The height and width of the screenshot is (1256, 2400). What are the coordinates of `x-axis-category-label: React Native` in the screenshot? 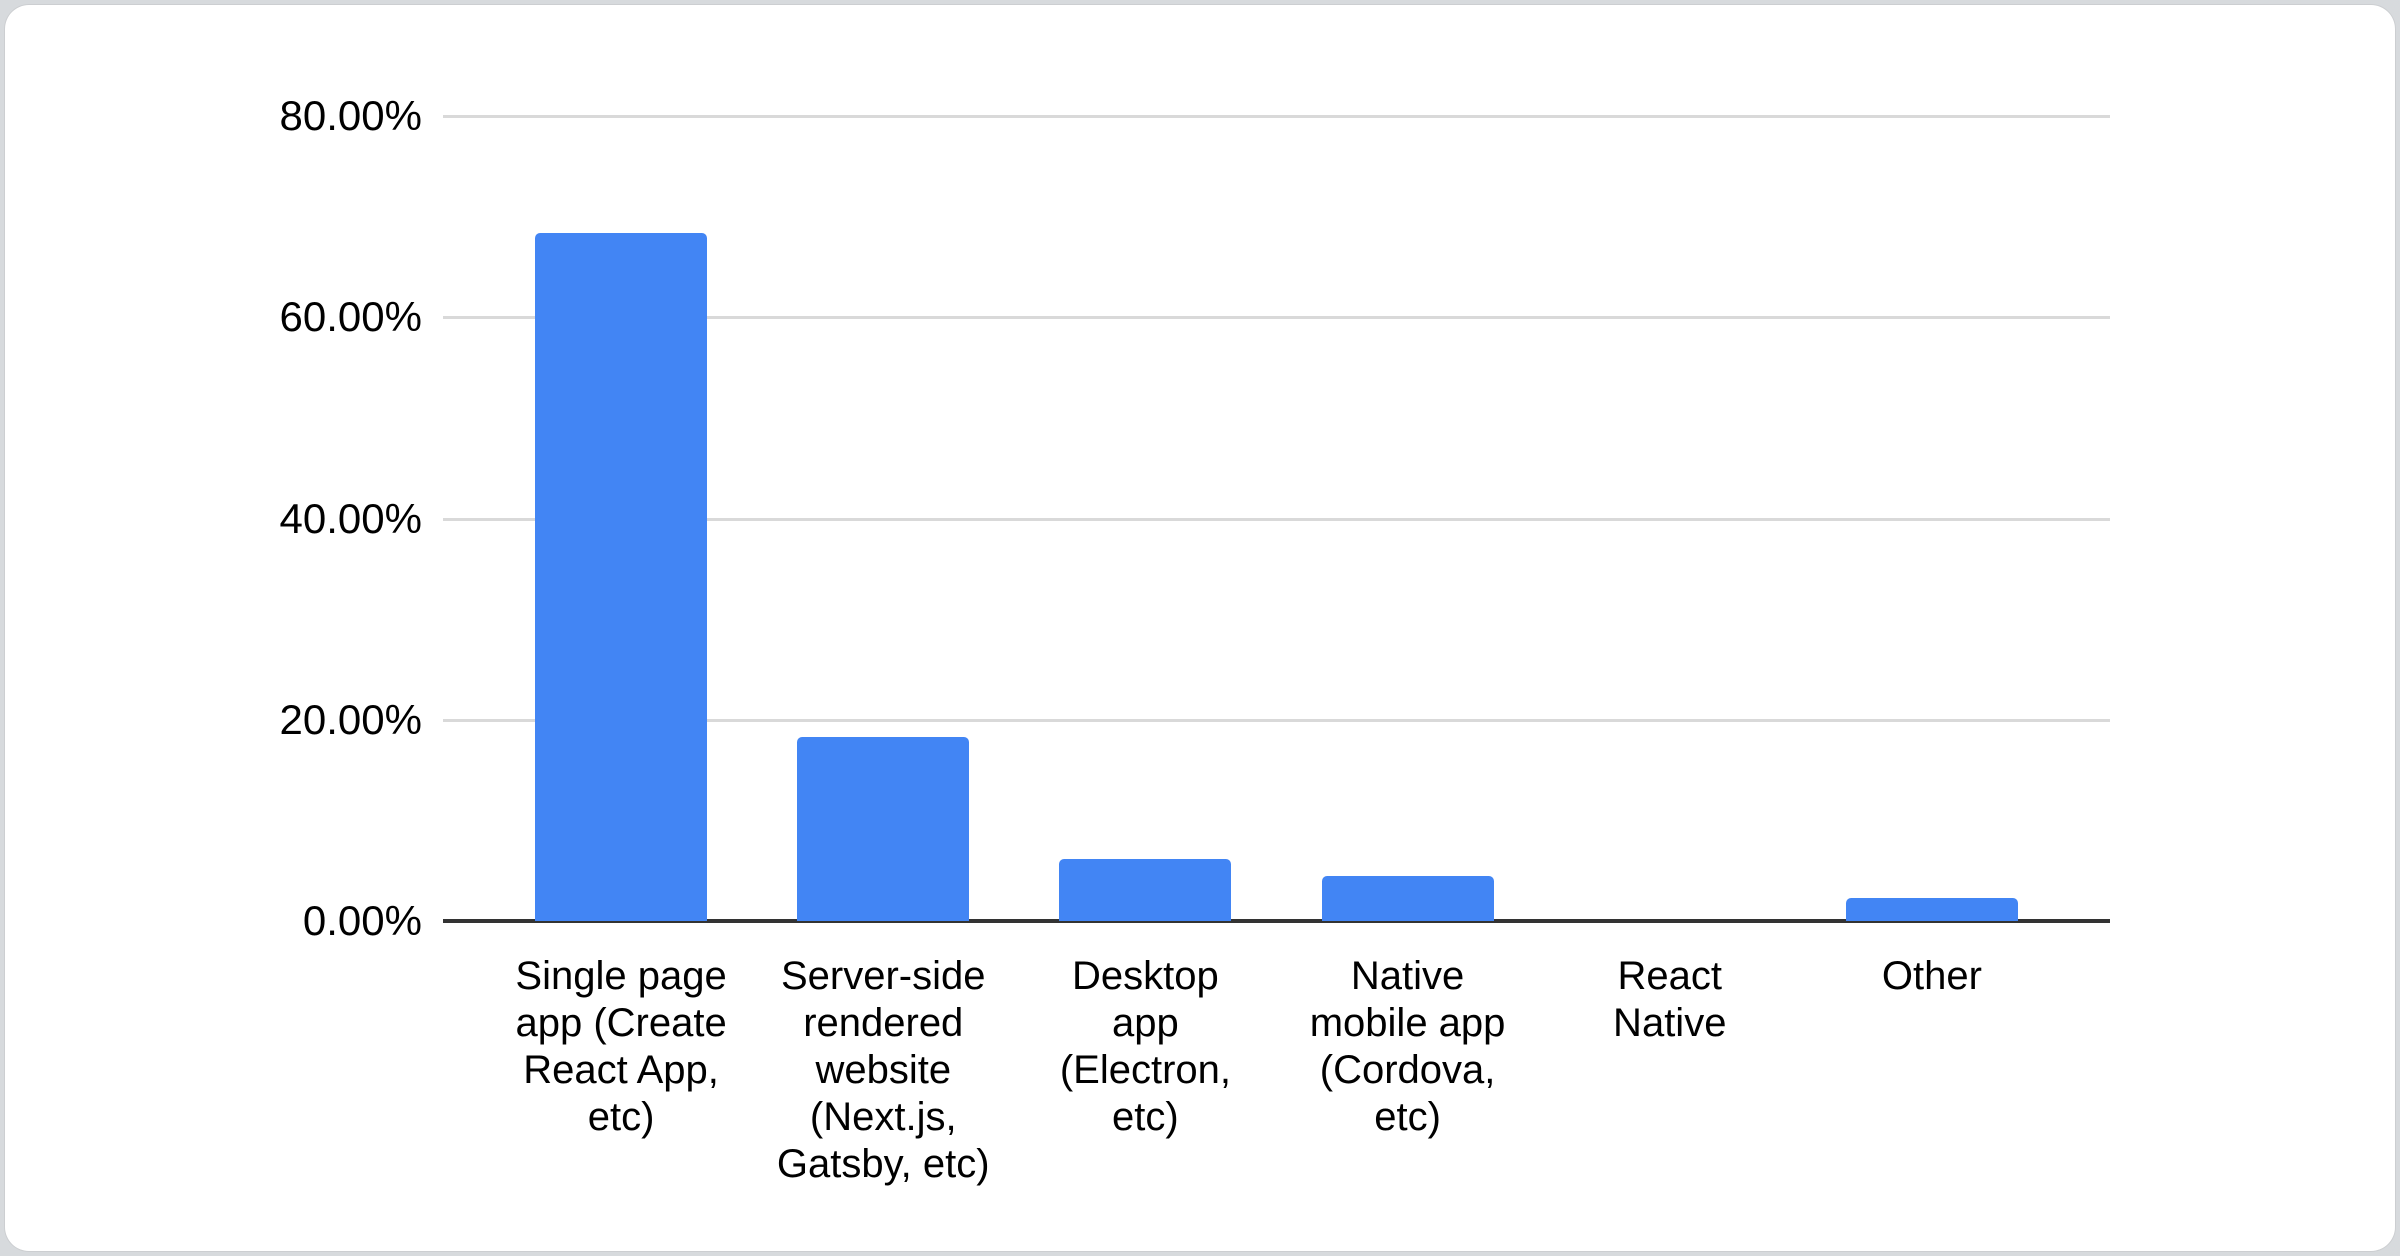 It's located at (1669, 1000).